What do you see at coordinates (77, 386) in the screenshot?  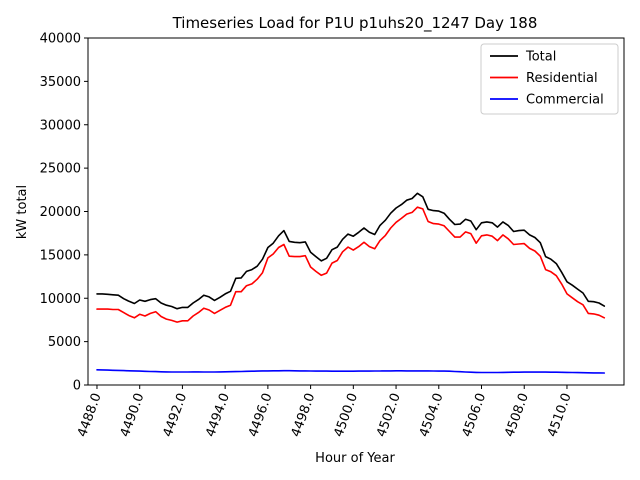 I see `y-tick-label: 0` at bounding box center [77, 386].